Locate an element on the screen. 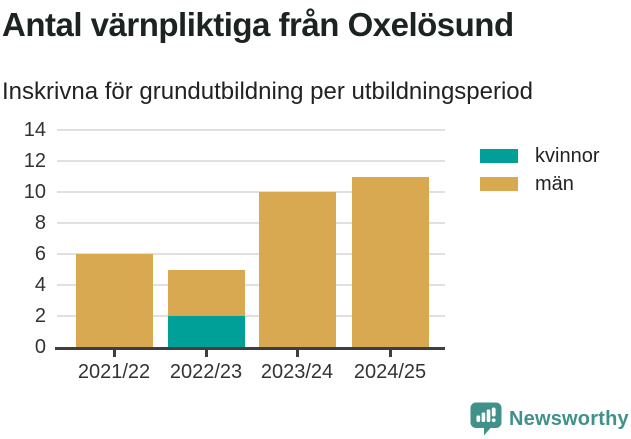 Image resolution: width=631 pixels, height=439 pixels. y-axis-label-2: 2 is located at coordinates (40, 316).